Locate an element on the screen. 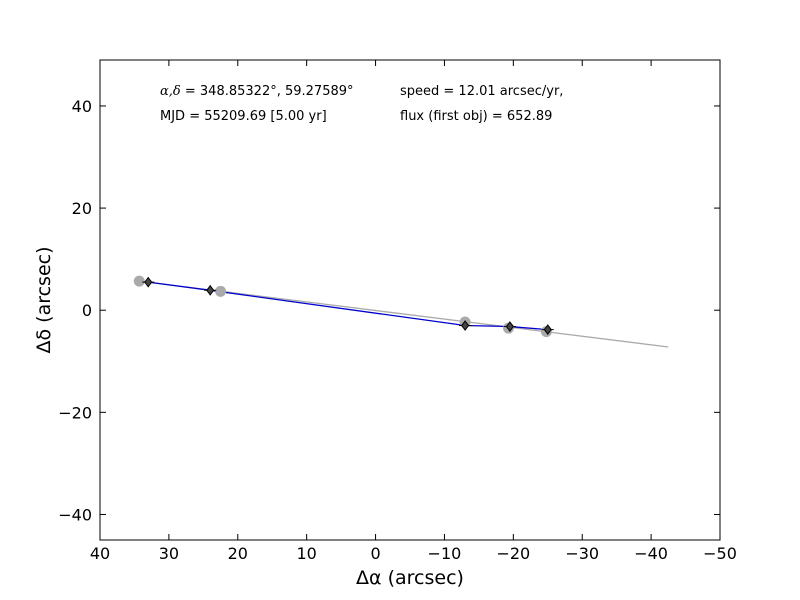 The width and height of the screenshot is (800, 600). x-tick-label: −10 is located at coordinates (445, 553).